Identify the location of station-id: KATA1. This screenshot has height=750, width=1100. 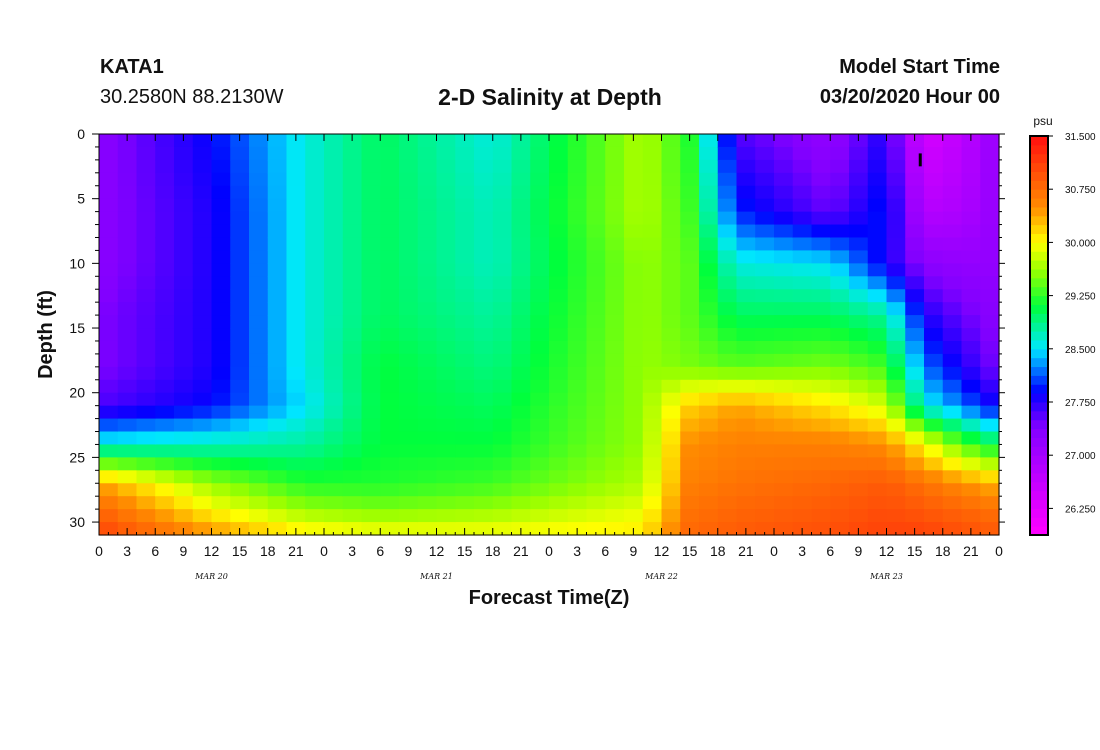
(132, 67).